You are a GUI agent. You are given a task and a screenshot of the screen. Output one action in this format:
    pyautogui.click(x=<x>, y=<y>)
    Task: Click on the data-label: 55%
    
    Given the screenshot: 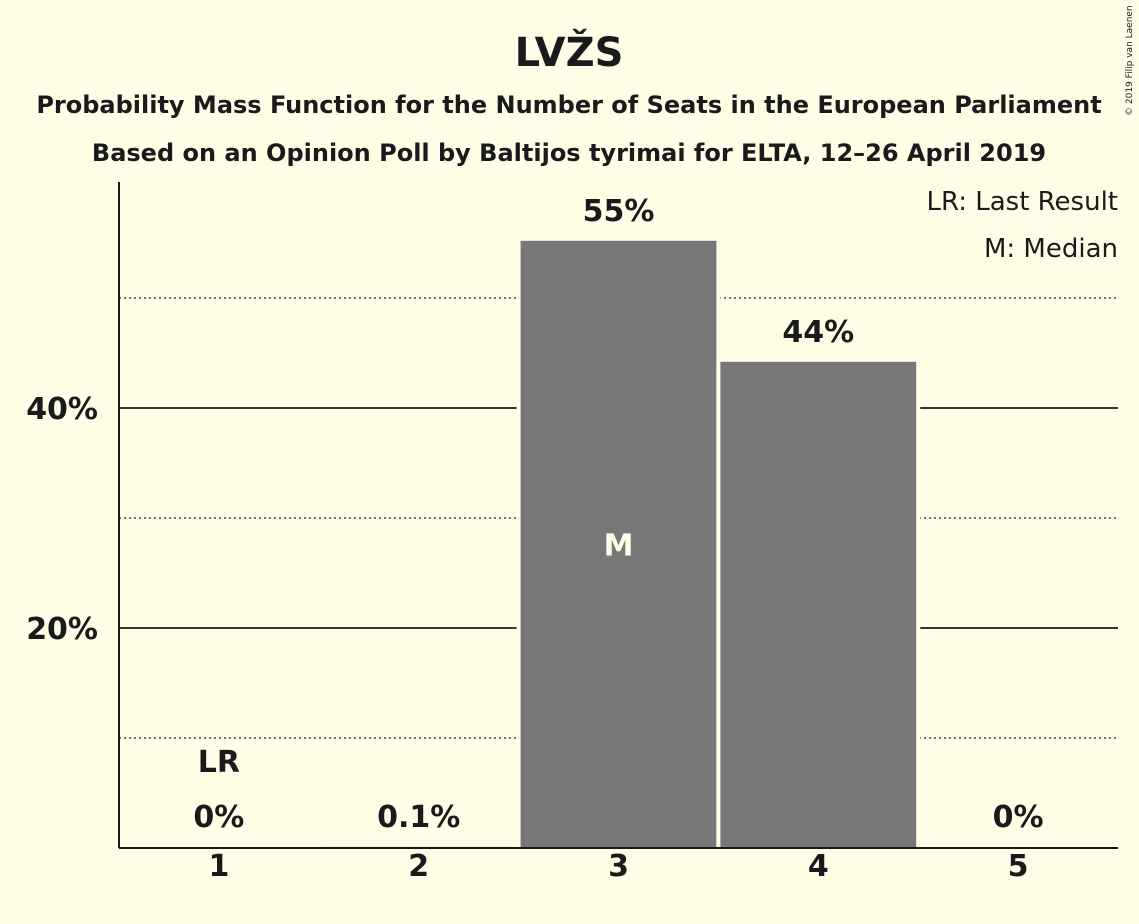 What is the action you would take?
    pyautogui.click(x=619, y=211)
    